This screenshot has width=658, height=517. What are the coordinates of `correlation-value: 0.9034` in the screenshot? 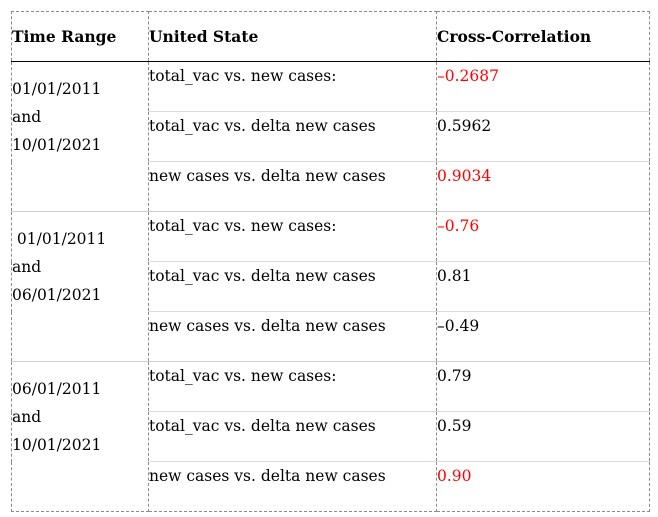 It's located at (543, 186).